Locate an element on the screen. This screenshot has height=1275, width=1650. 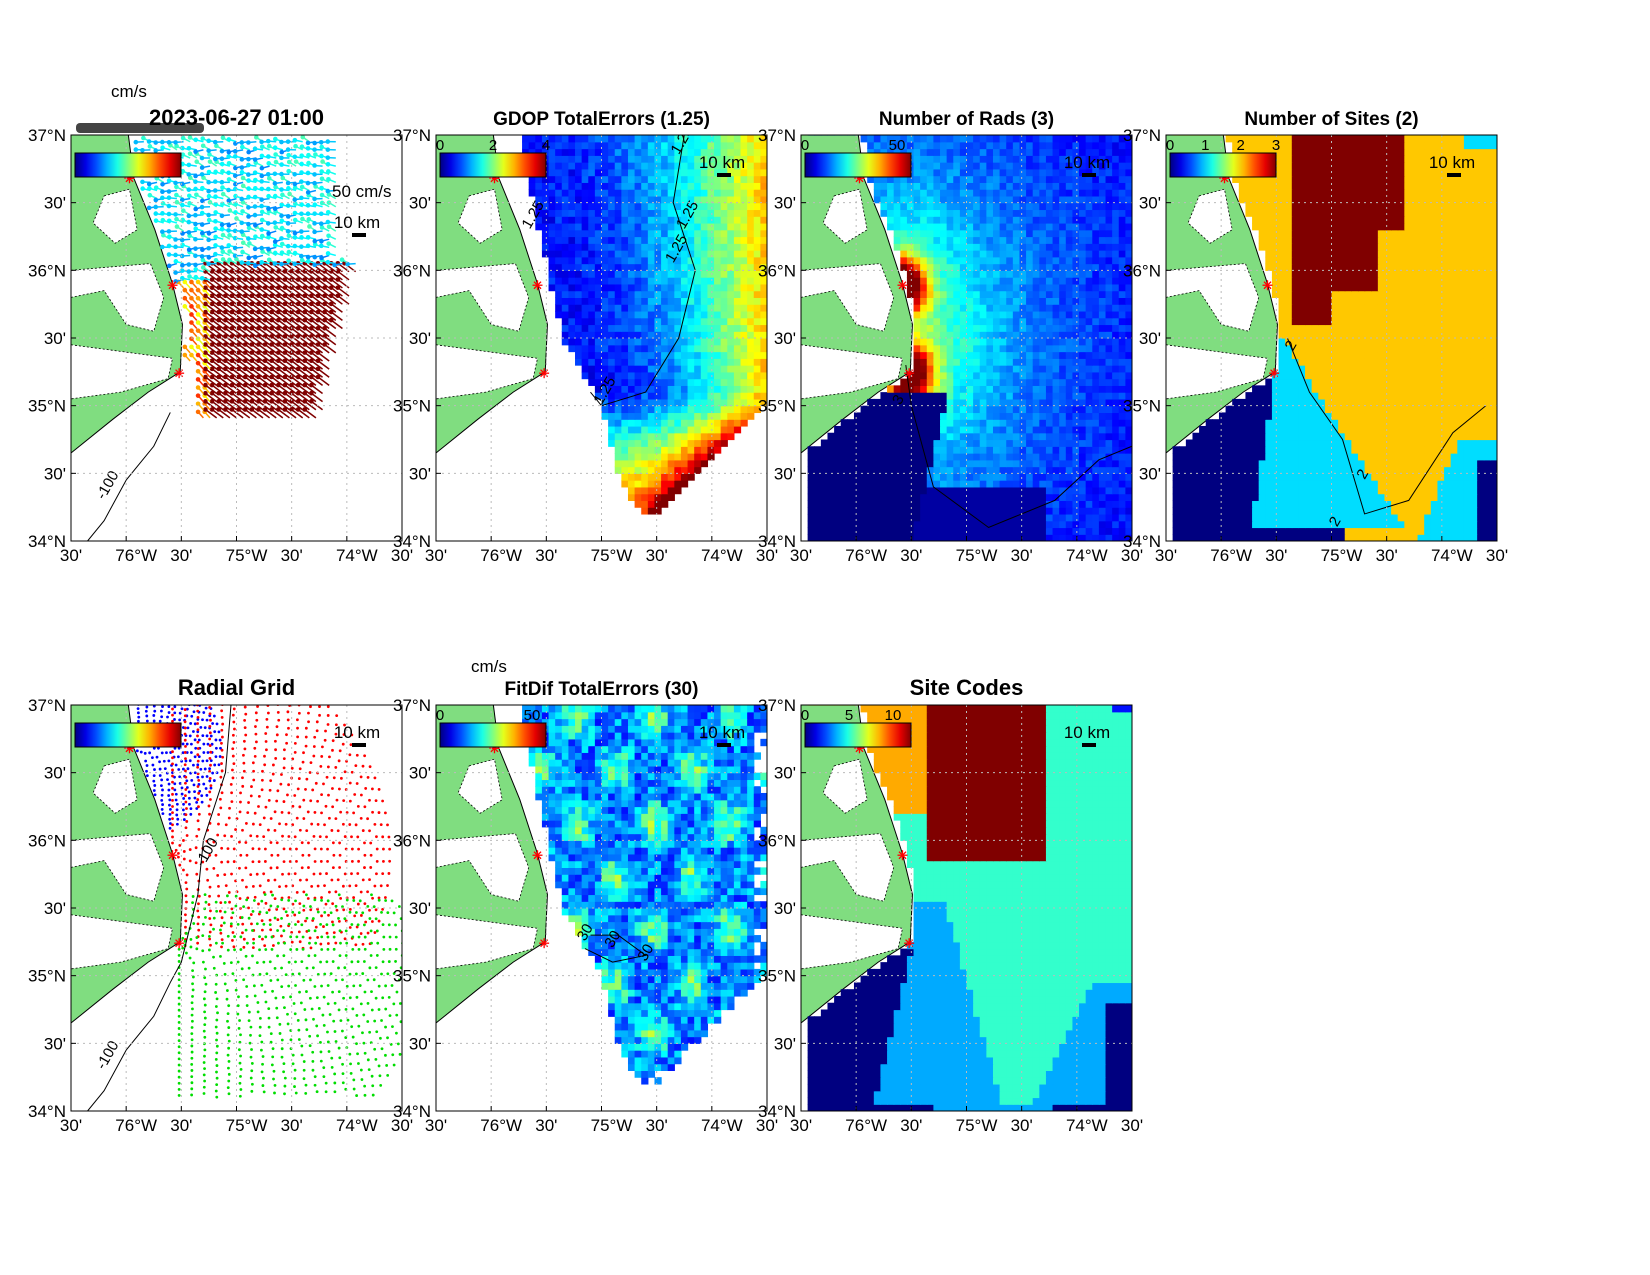
x-tick-label: 76°W is located at coordinates (136, 555).